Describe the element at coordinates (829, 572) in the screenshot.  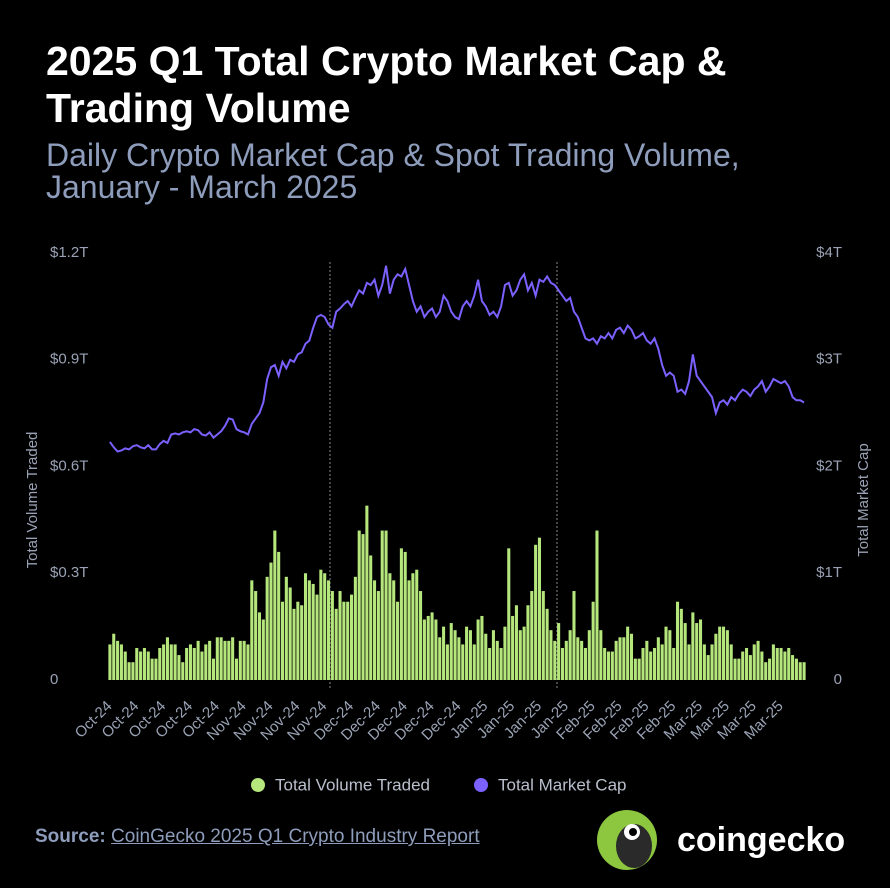
I see `y2-tick-label: $1T` at that location.